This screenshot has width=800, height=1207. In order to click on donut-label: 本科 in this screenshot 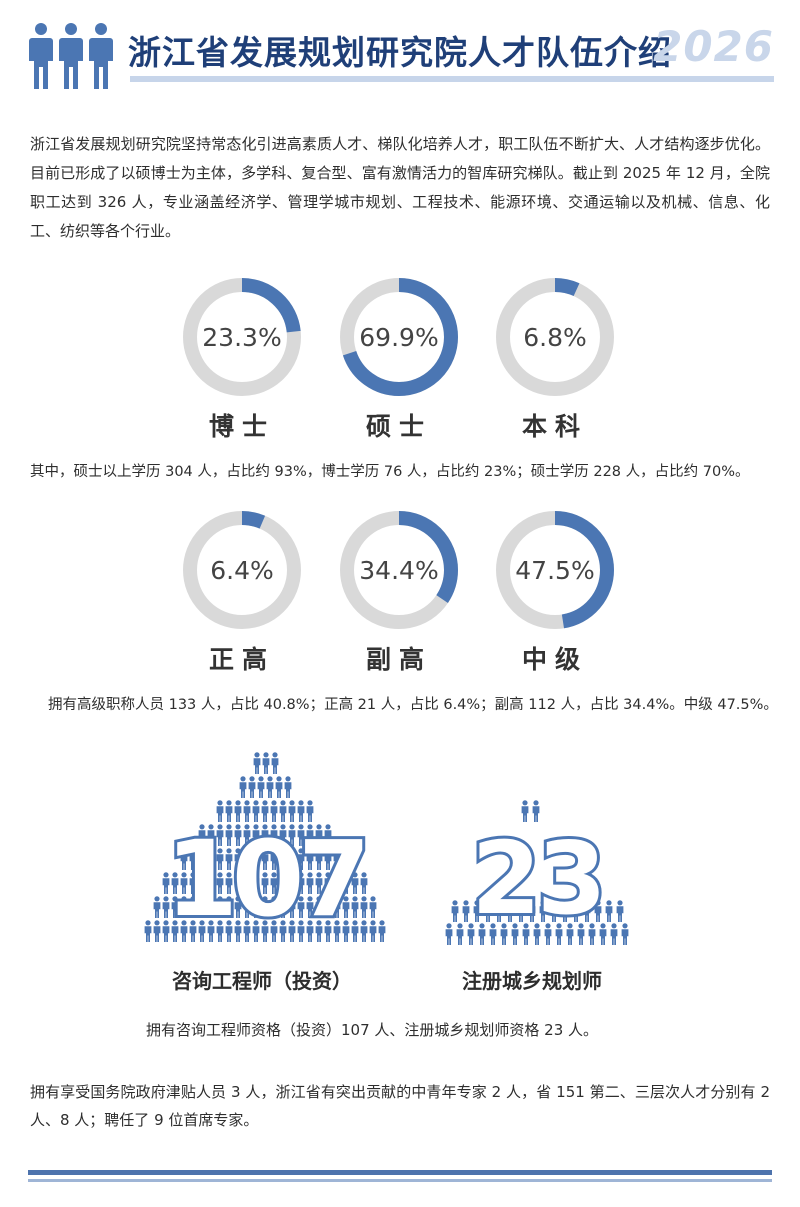, I will do `click(554, 426)`.